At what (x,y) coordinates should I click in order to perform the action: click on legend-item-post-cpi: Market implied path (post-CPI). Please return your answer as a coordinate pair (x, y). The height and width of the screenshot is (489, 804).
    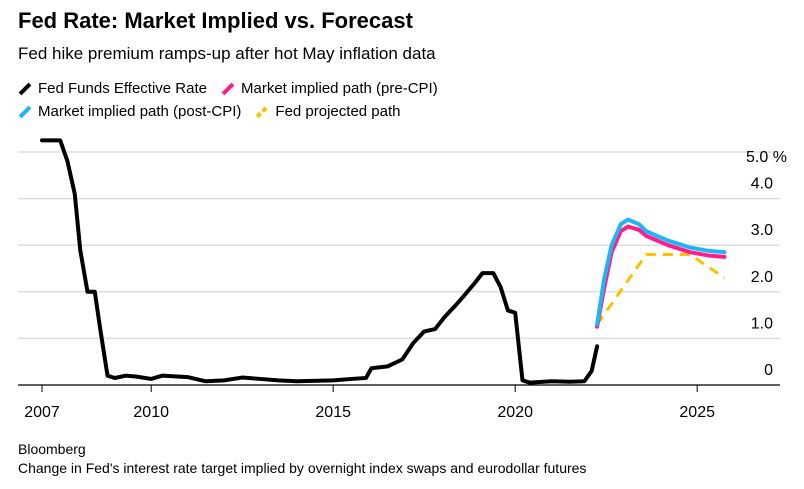
    Looking at the image, I should click on (129, 111).